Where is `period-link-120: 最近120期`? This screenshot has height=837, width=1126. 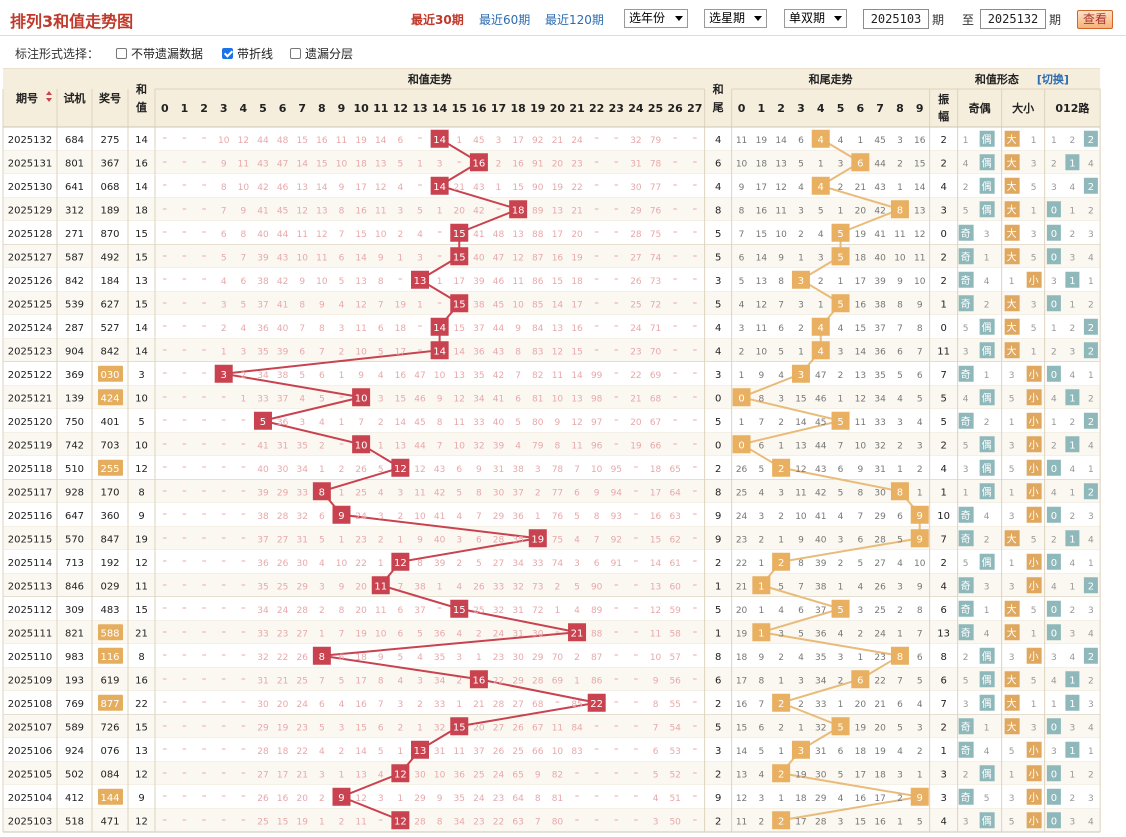
period-link-120: 最近120期 is located at coordinates (574, 20).